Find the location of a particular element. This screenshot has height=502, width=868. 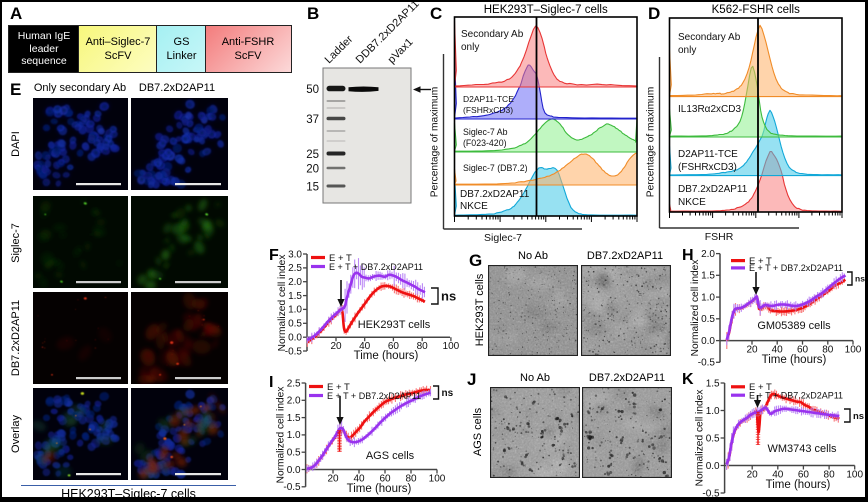

svg-text: 50 is located at coordinates (312, 90).